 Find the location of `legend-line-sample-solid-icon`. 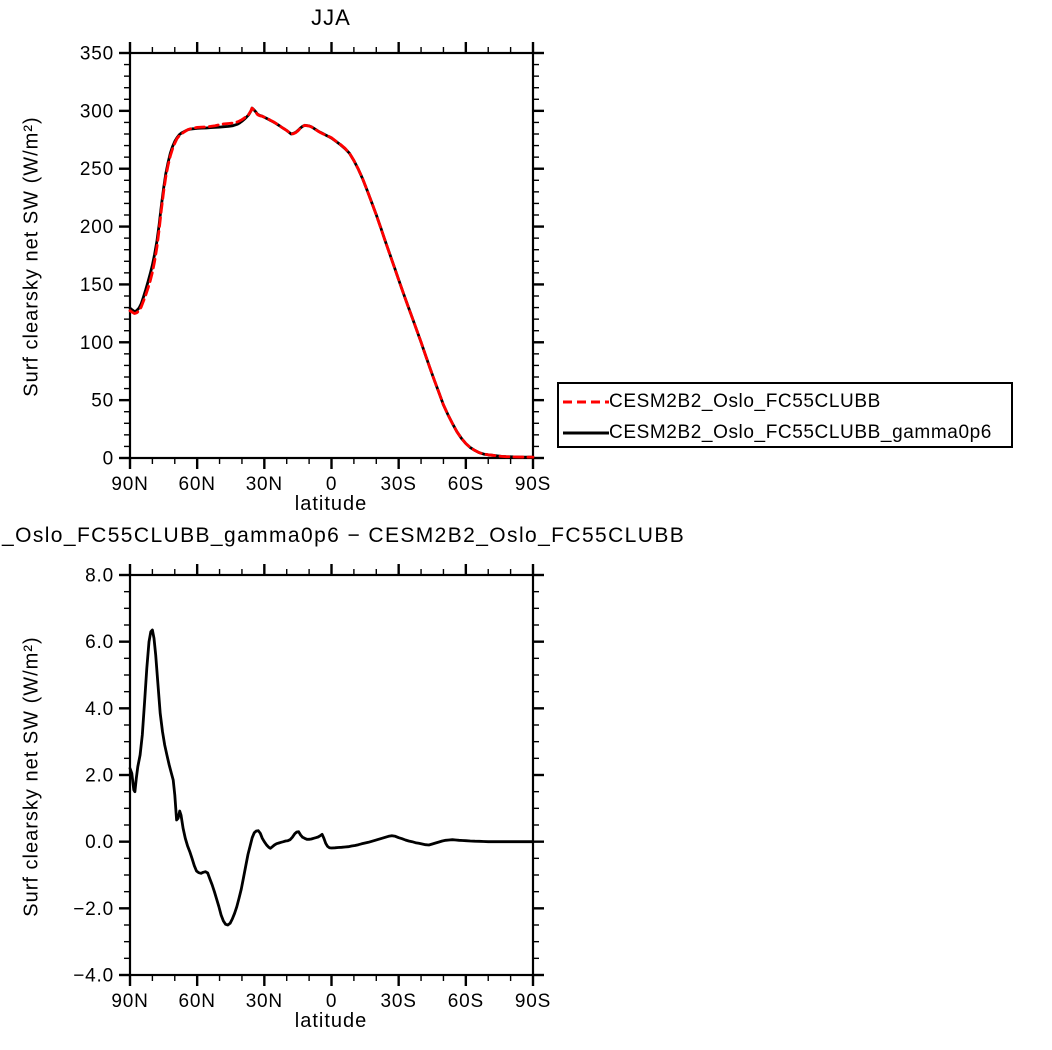

legend-line-sample-solid-icon is located at coordinates (586, 432).